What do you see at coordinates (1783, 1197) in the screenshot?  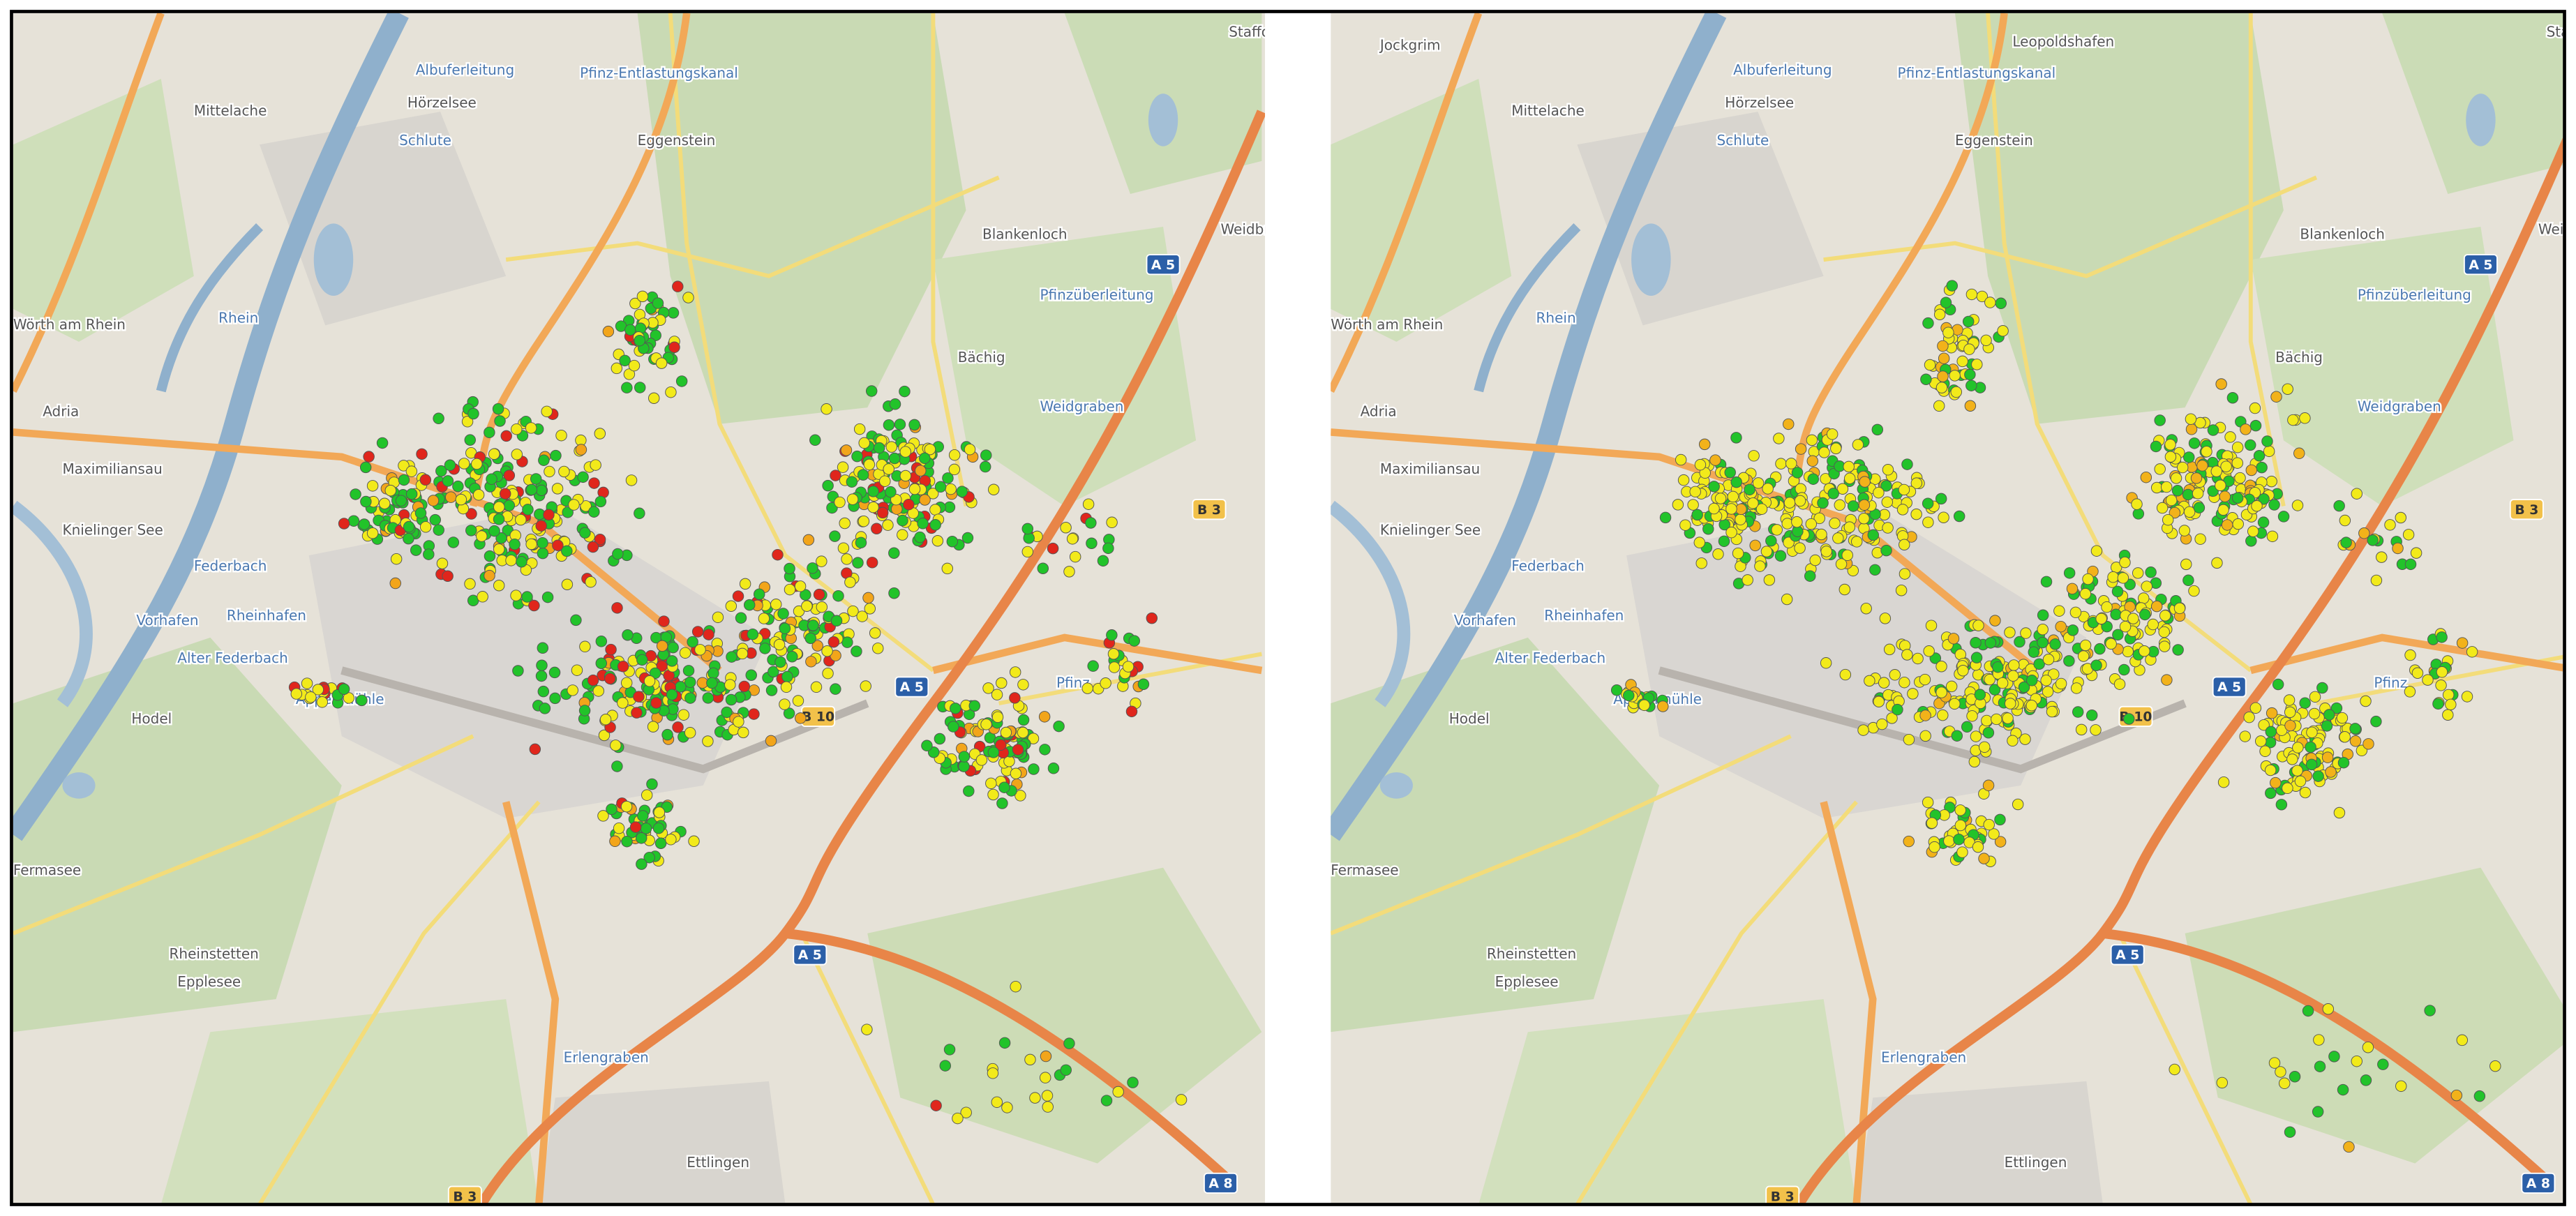 I see `road-label: B 3` at bounding box center [1783, 1197].